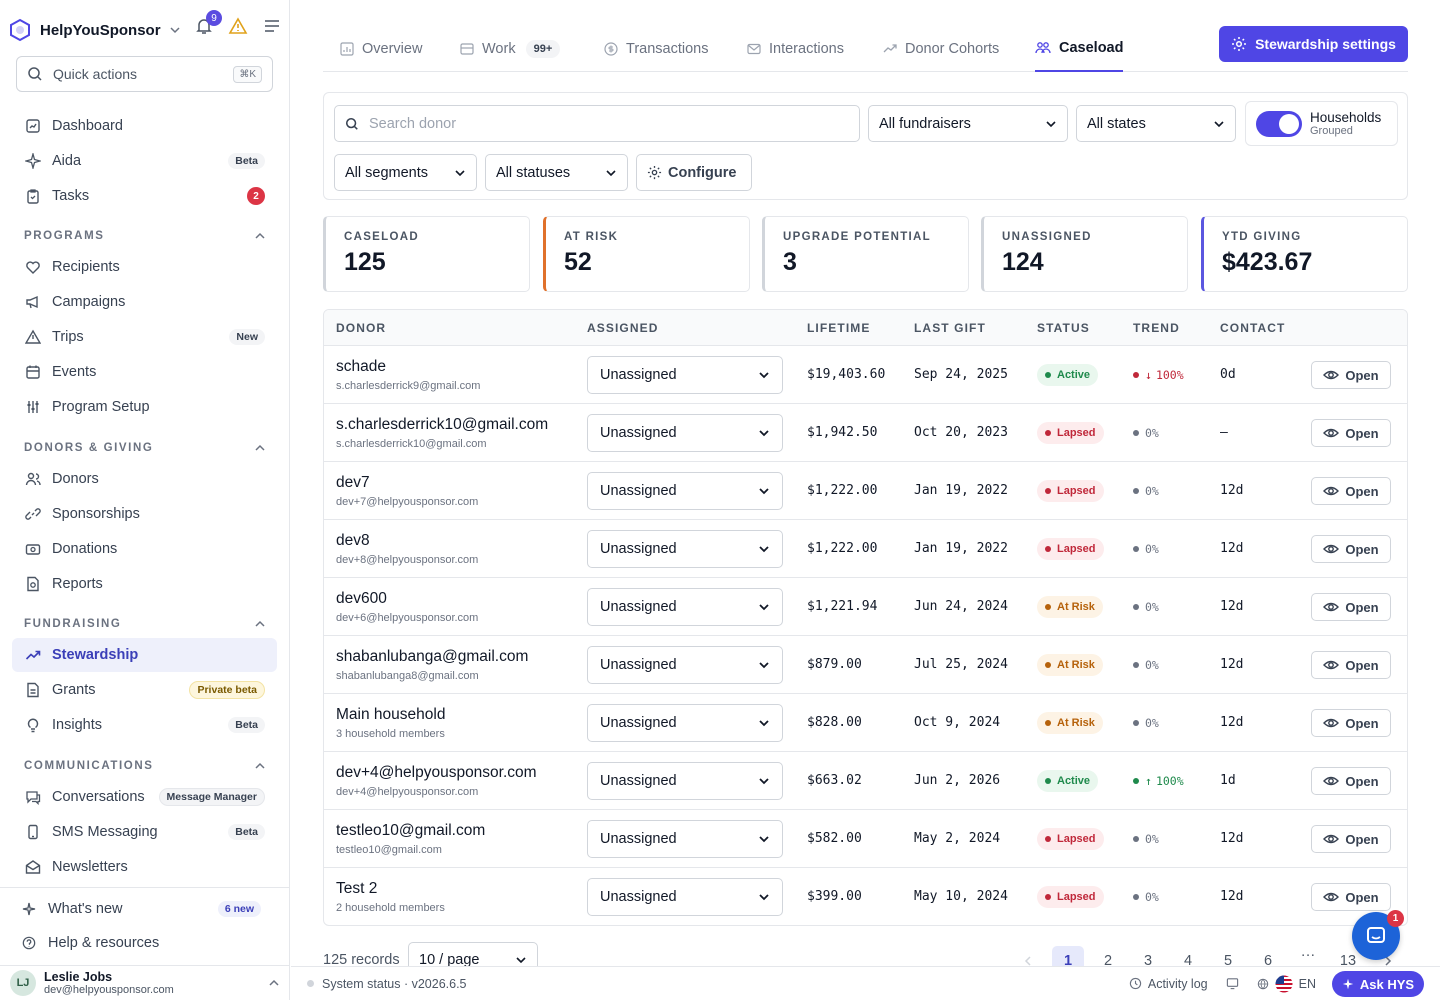 The image size is (1440, 1000). What do you see at coordinates (272, 26) in the screenshot?
I see `menu-icon` at bounding box center [272, 26].